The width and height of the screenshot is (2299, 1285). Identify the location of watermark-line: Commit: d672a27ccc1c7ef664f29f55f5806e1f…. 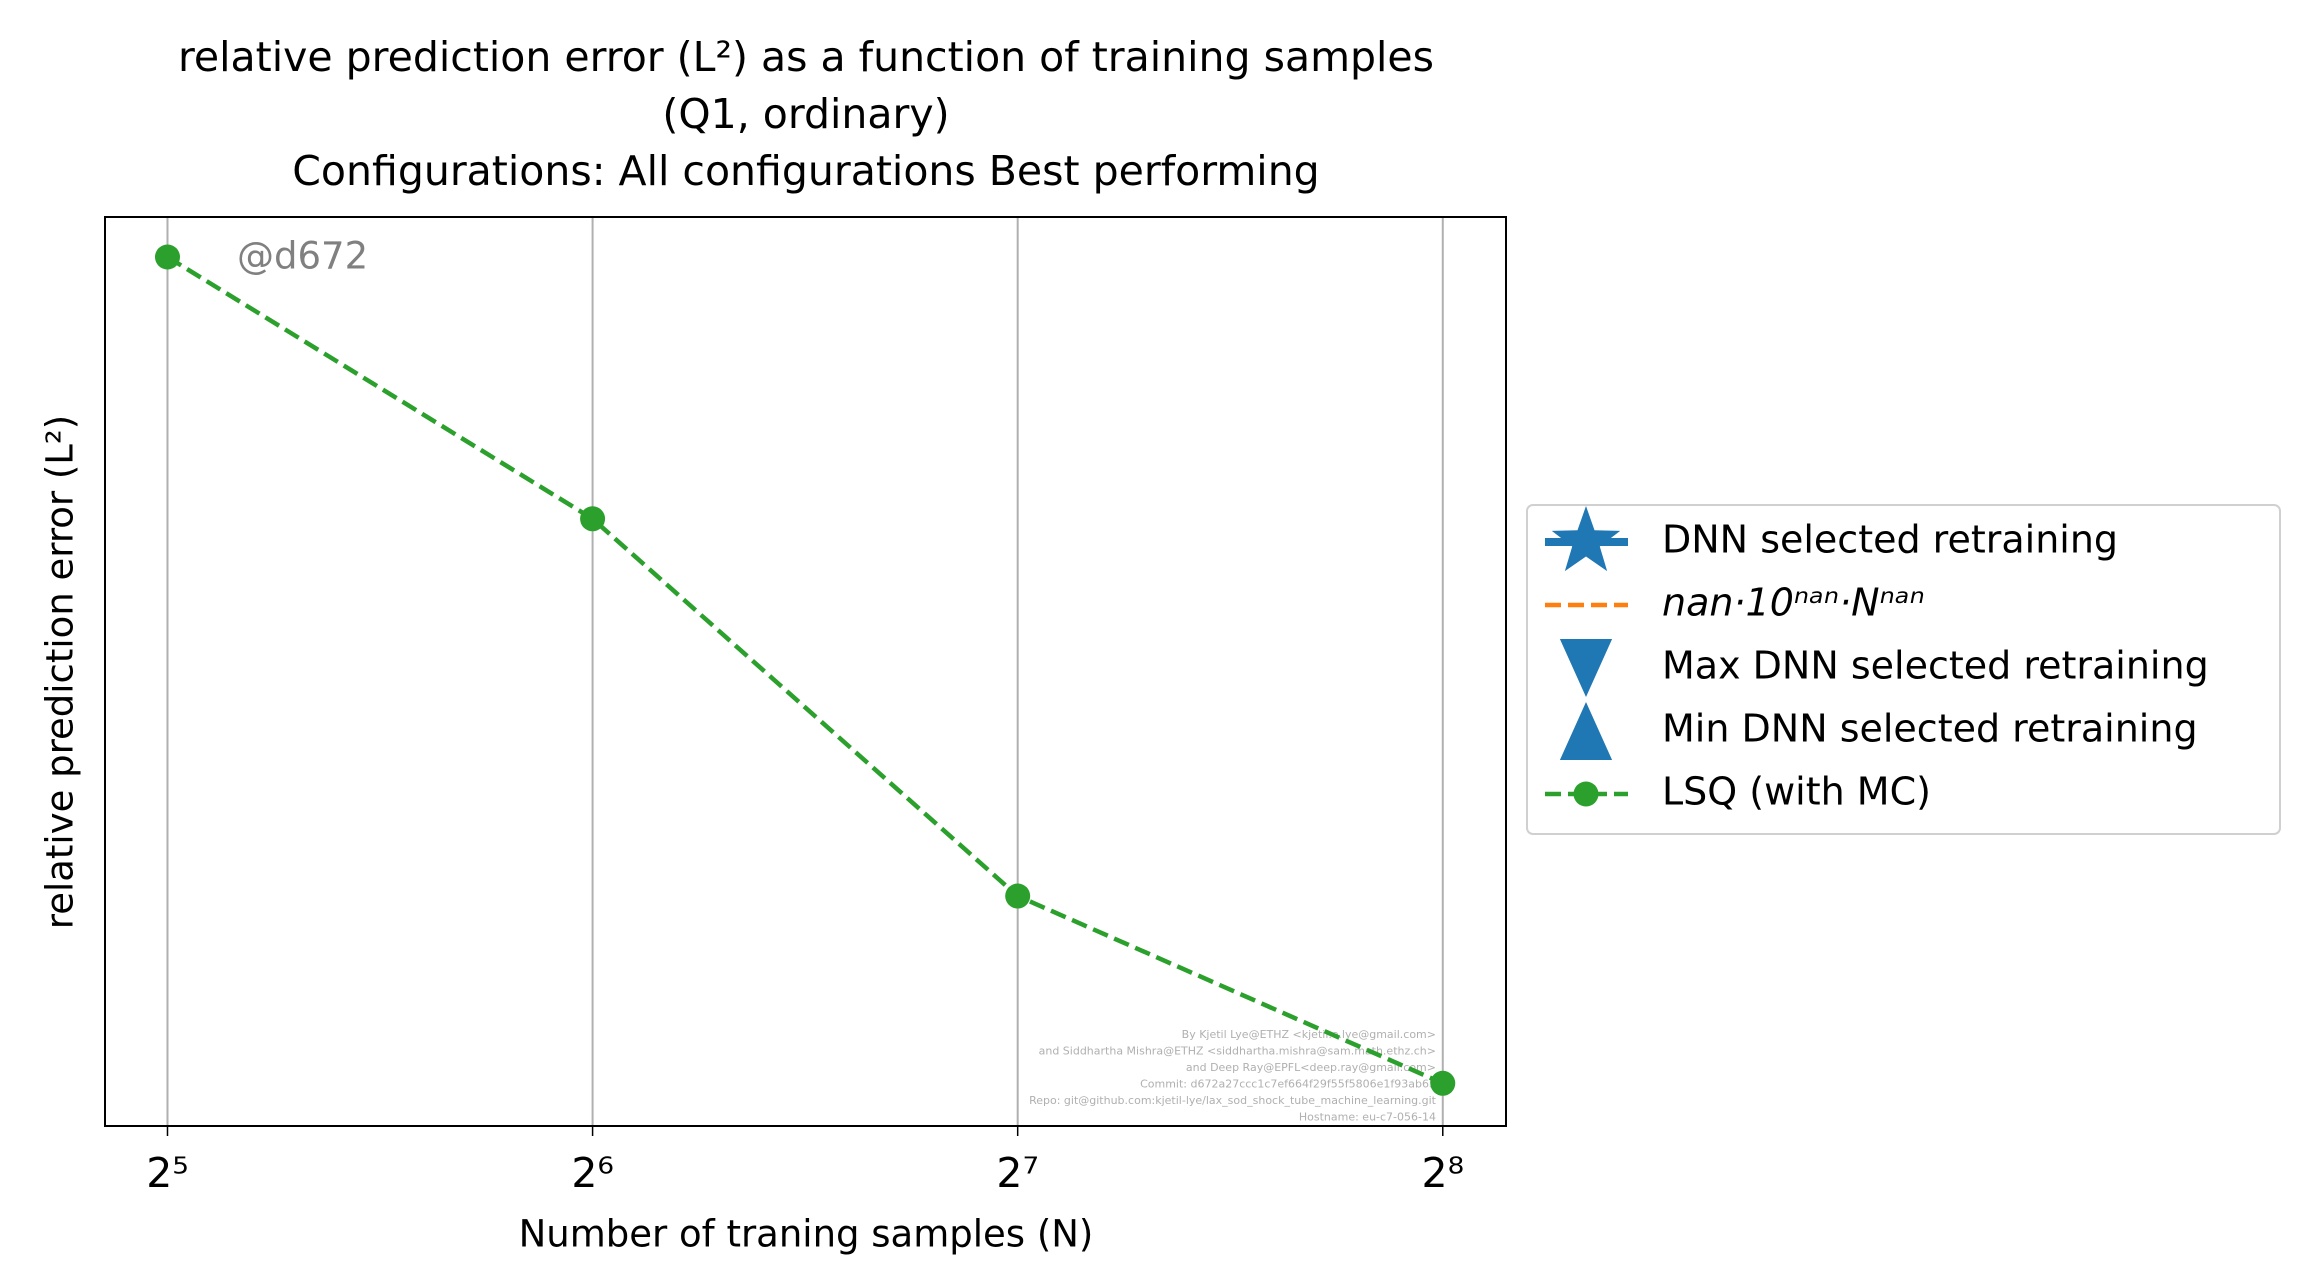
(1288, 1084).